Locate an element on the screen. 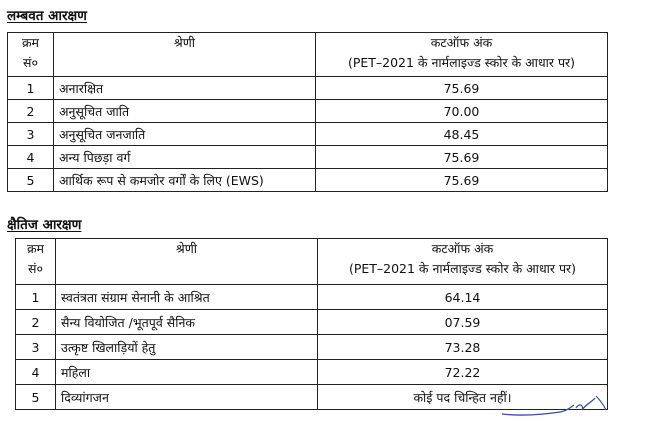 Image resolution: width=649 pixels, height=421 pixels. cutoff-cell: 07.59 is located at coordinates (462, 322).